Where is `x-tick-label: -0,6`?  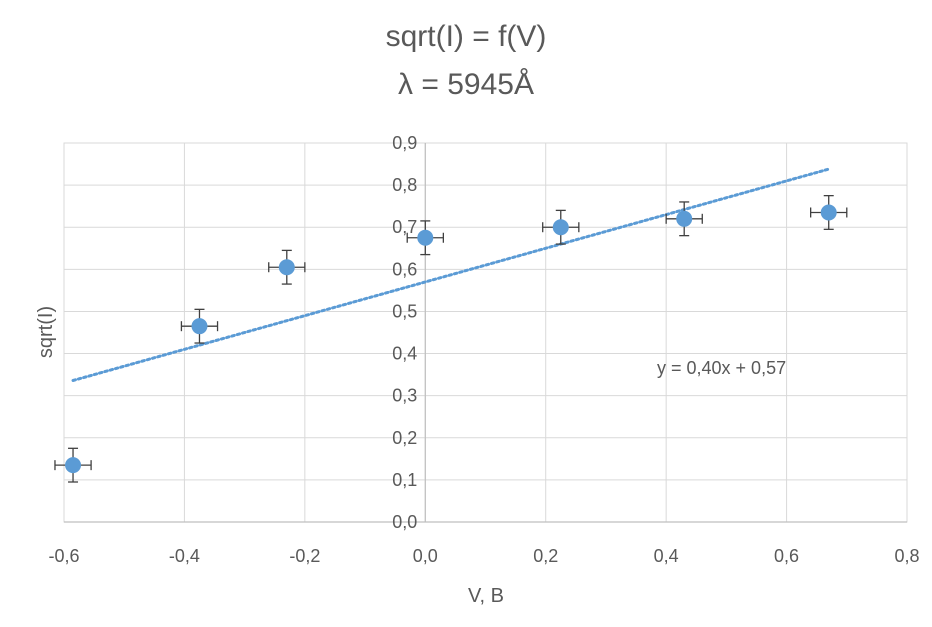
x-tick-label: -0,6 is located at coordinates (63, 556).